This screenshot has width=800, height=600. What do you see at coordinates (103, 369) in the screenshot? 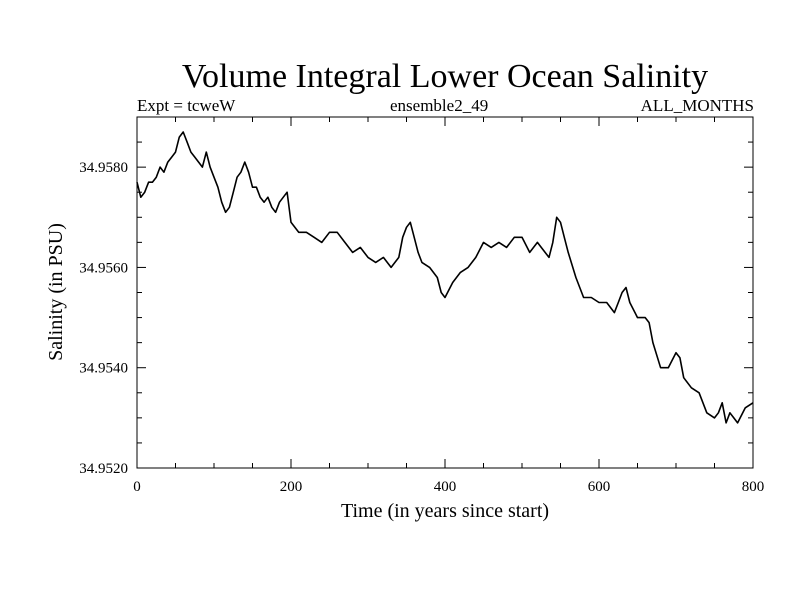
I see `y-tick-label: 34.9540` at bounding box center [103, 369].